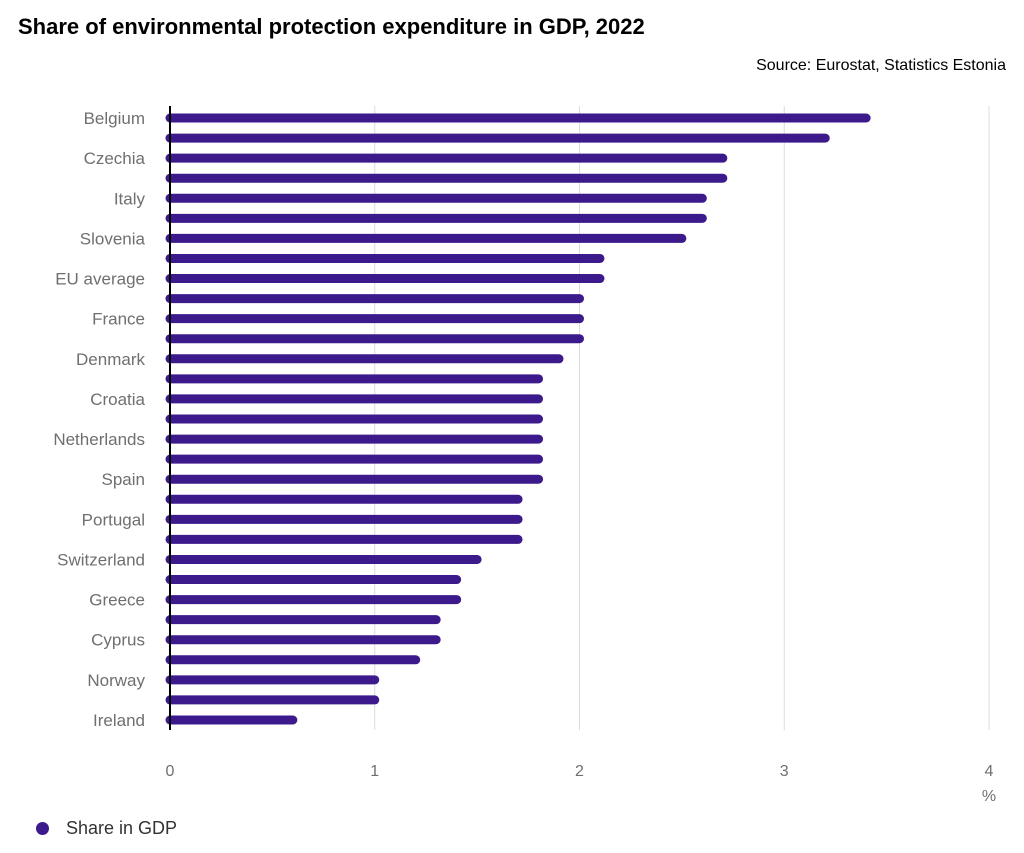 This screenshot has height=853, width=1024. Describe the element at coordinates (579, 771) in the screenshot. I see `x-tick-label: 2` at that location.